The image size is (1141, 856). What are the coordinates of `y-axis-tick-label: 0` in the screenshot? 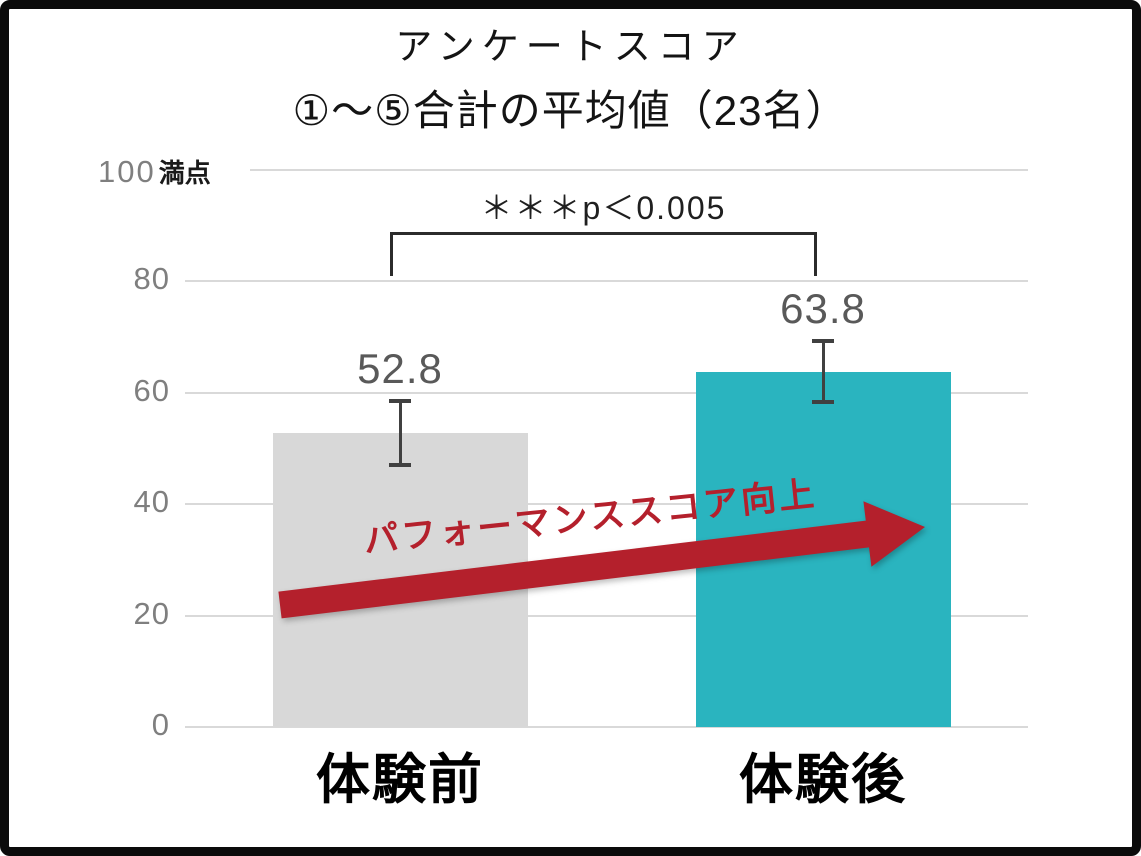 It's located at (160, 724).